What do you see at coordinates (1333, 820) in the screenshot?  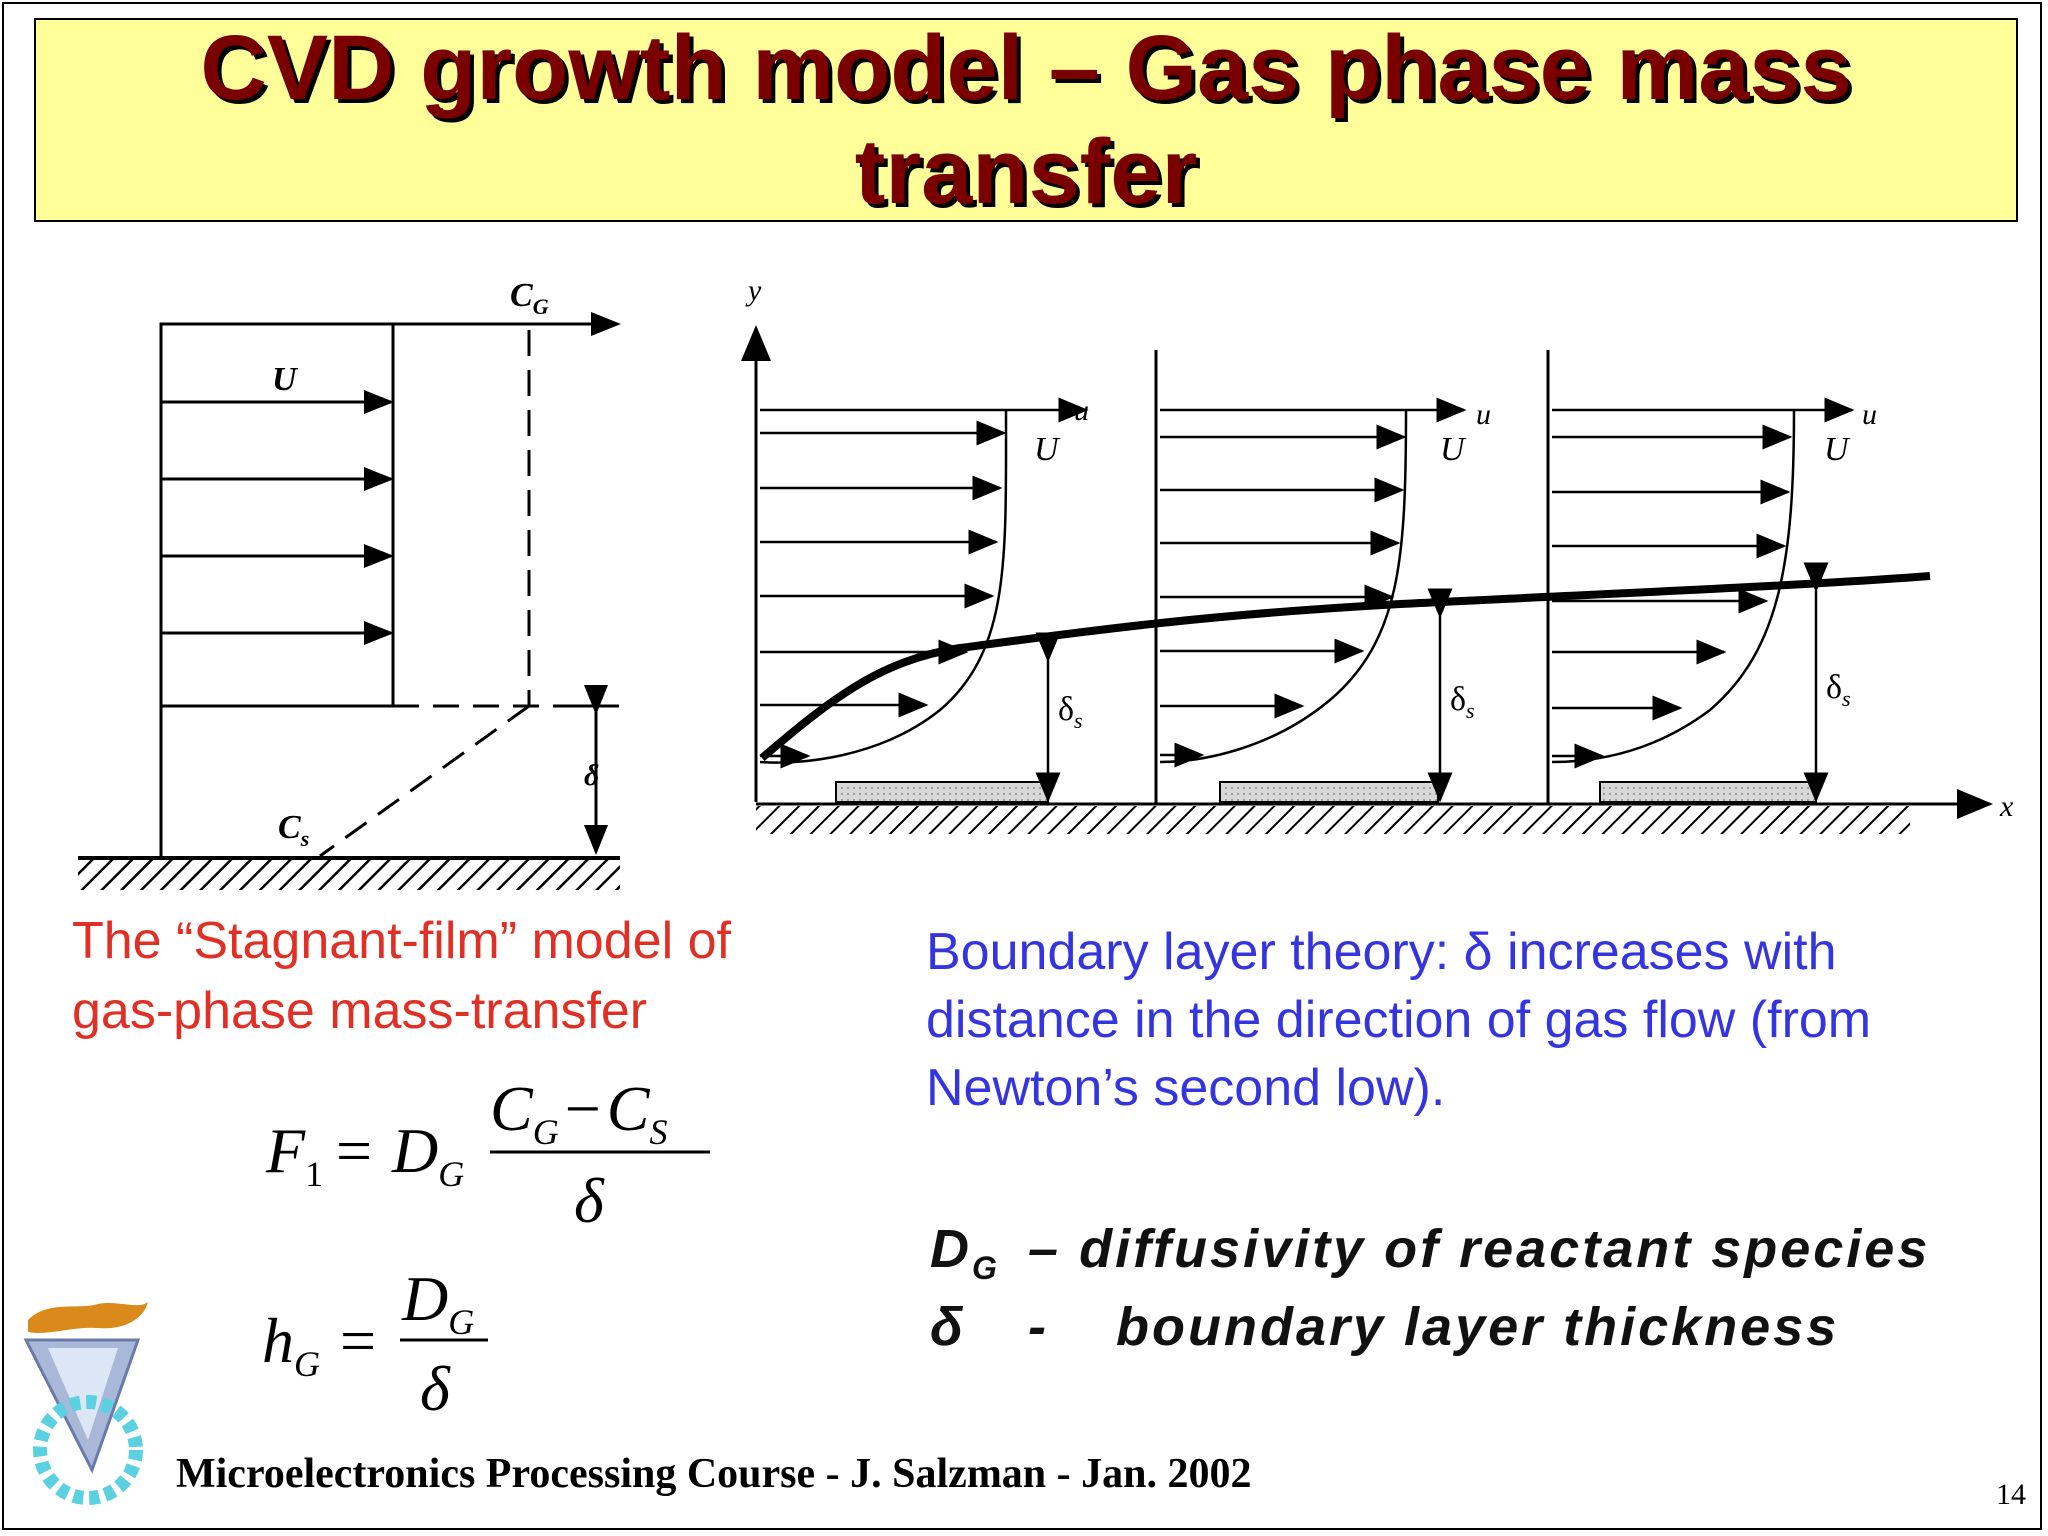 I see `right-ground` at bounding box center [1333, 820].